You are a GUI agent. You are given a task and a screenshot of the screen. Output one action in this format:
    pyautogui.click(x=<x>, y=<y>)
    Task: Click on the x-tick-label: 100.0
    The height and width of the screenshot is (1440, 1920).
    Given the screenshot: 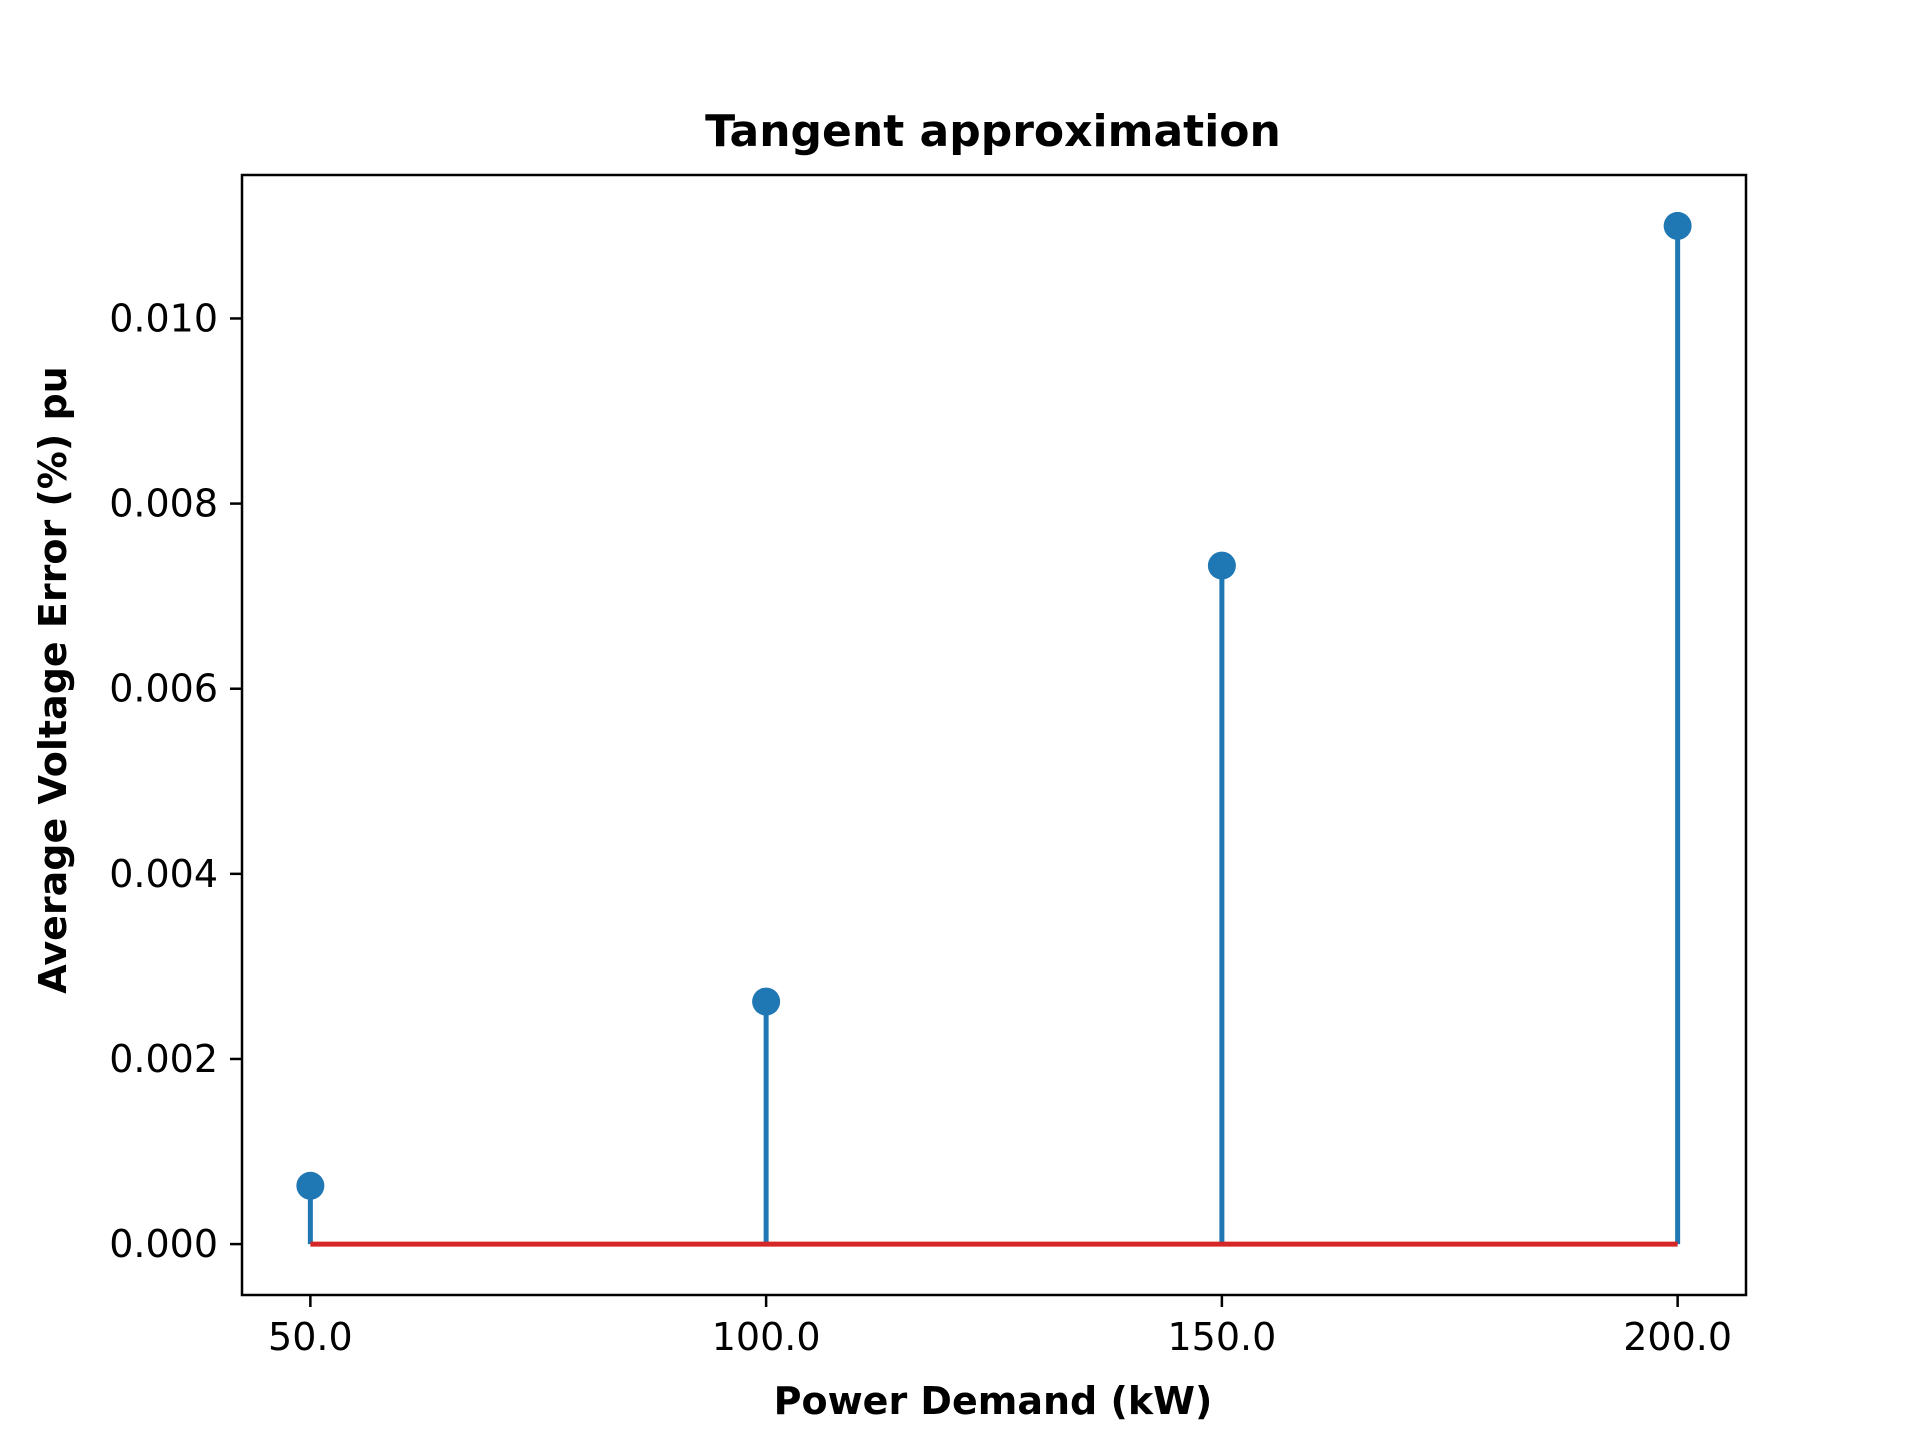 What is the action you would take?
    pyautogui.click(x=766, y=1337)
    